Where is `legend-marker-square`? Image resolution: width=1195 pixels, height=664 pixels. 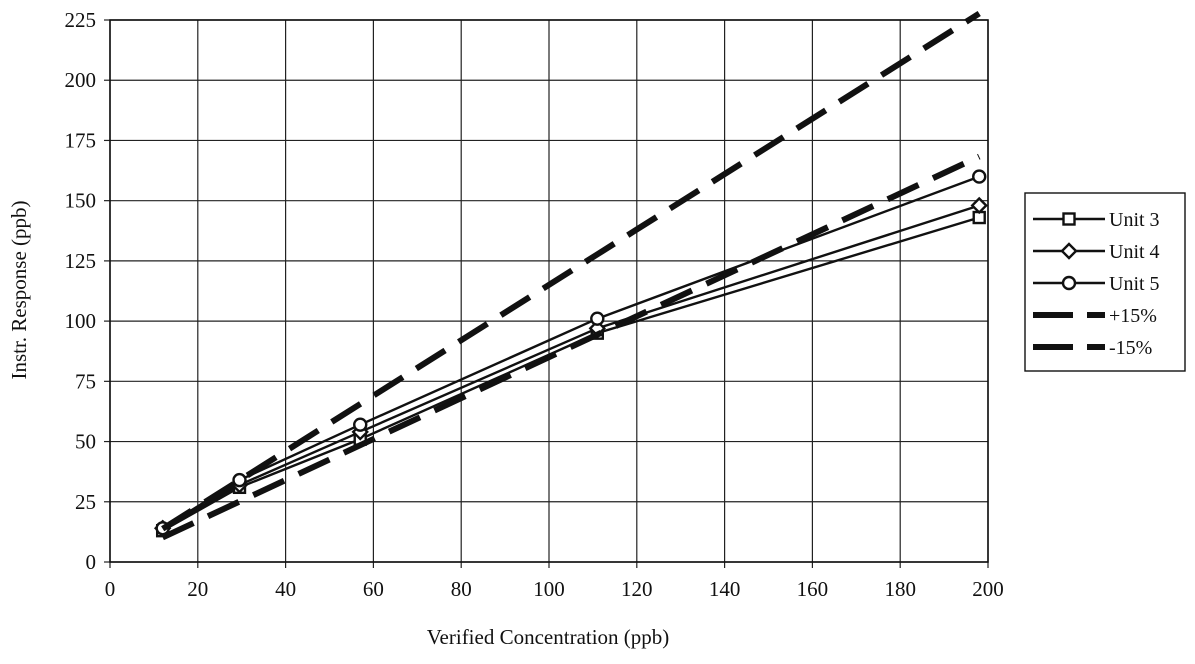
legend-marker-square is located at coordinates (1069, 219).